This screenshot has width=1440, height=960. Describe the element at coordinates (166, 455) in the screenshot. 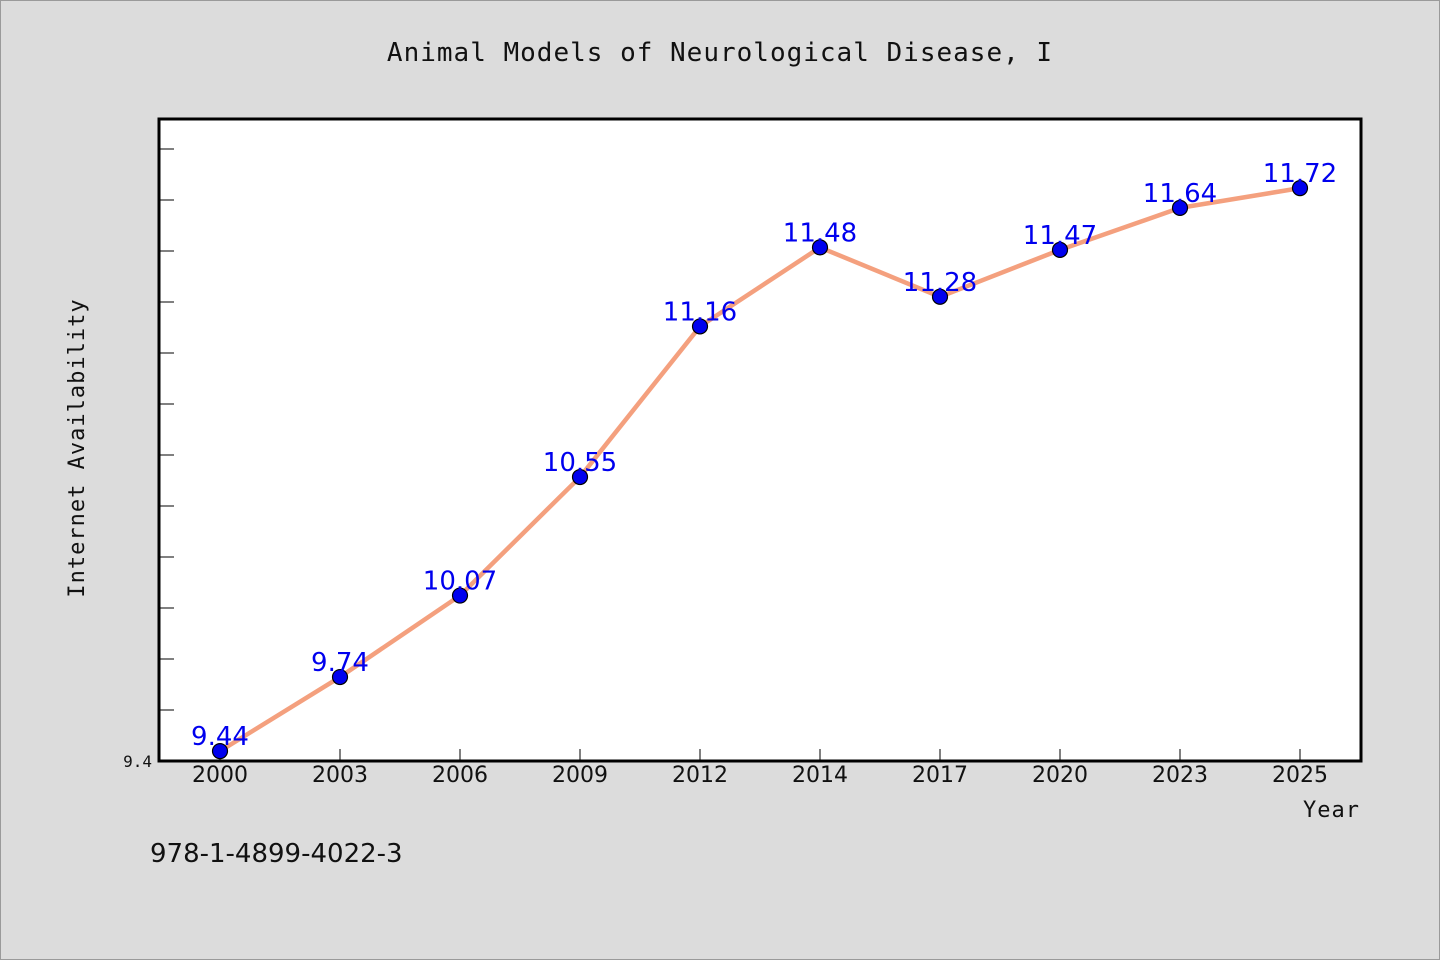

I see `y-axis-ticks` at that location.